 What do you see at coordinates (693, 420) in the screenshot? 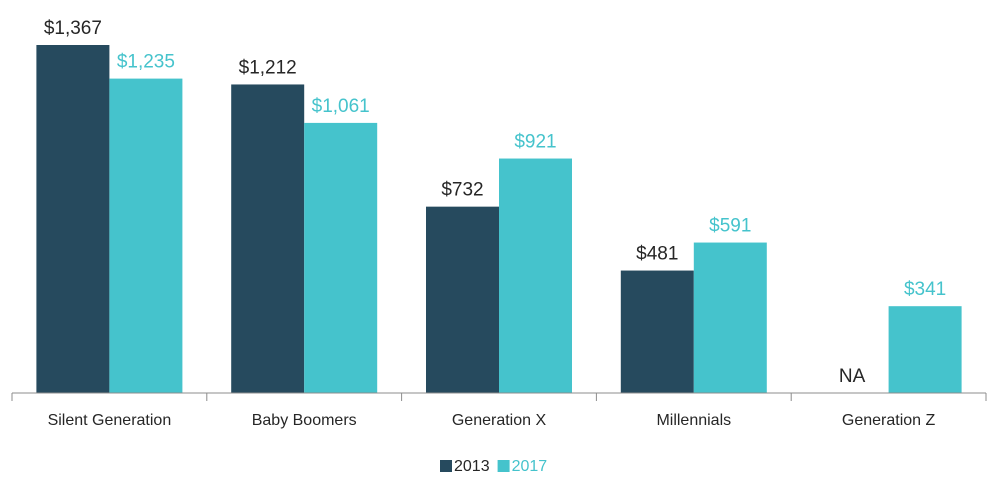
I see `x-tick-label: Millennials` at bounding box center [693, 420].